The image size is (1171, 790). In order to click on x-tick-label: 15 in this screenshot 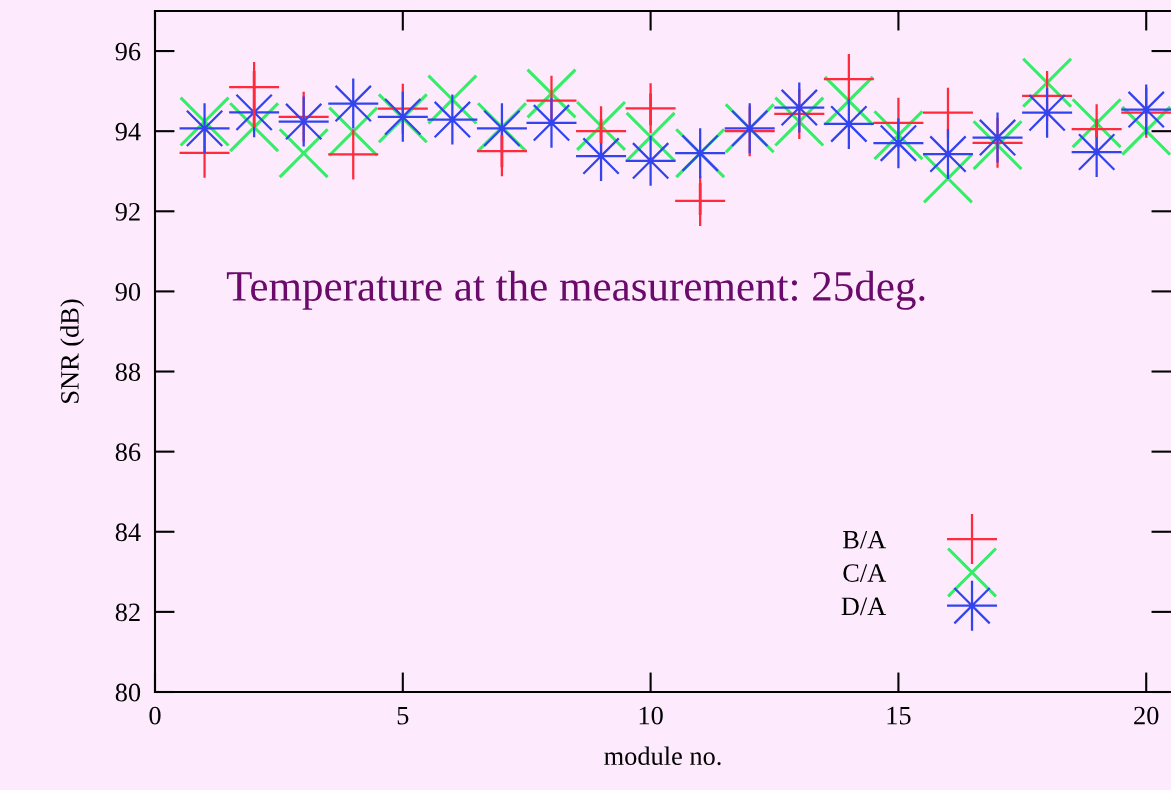, I will do `click(899, 715)`.